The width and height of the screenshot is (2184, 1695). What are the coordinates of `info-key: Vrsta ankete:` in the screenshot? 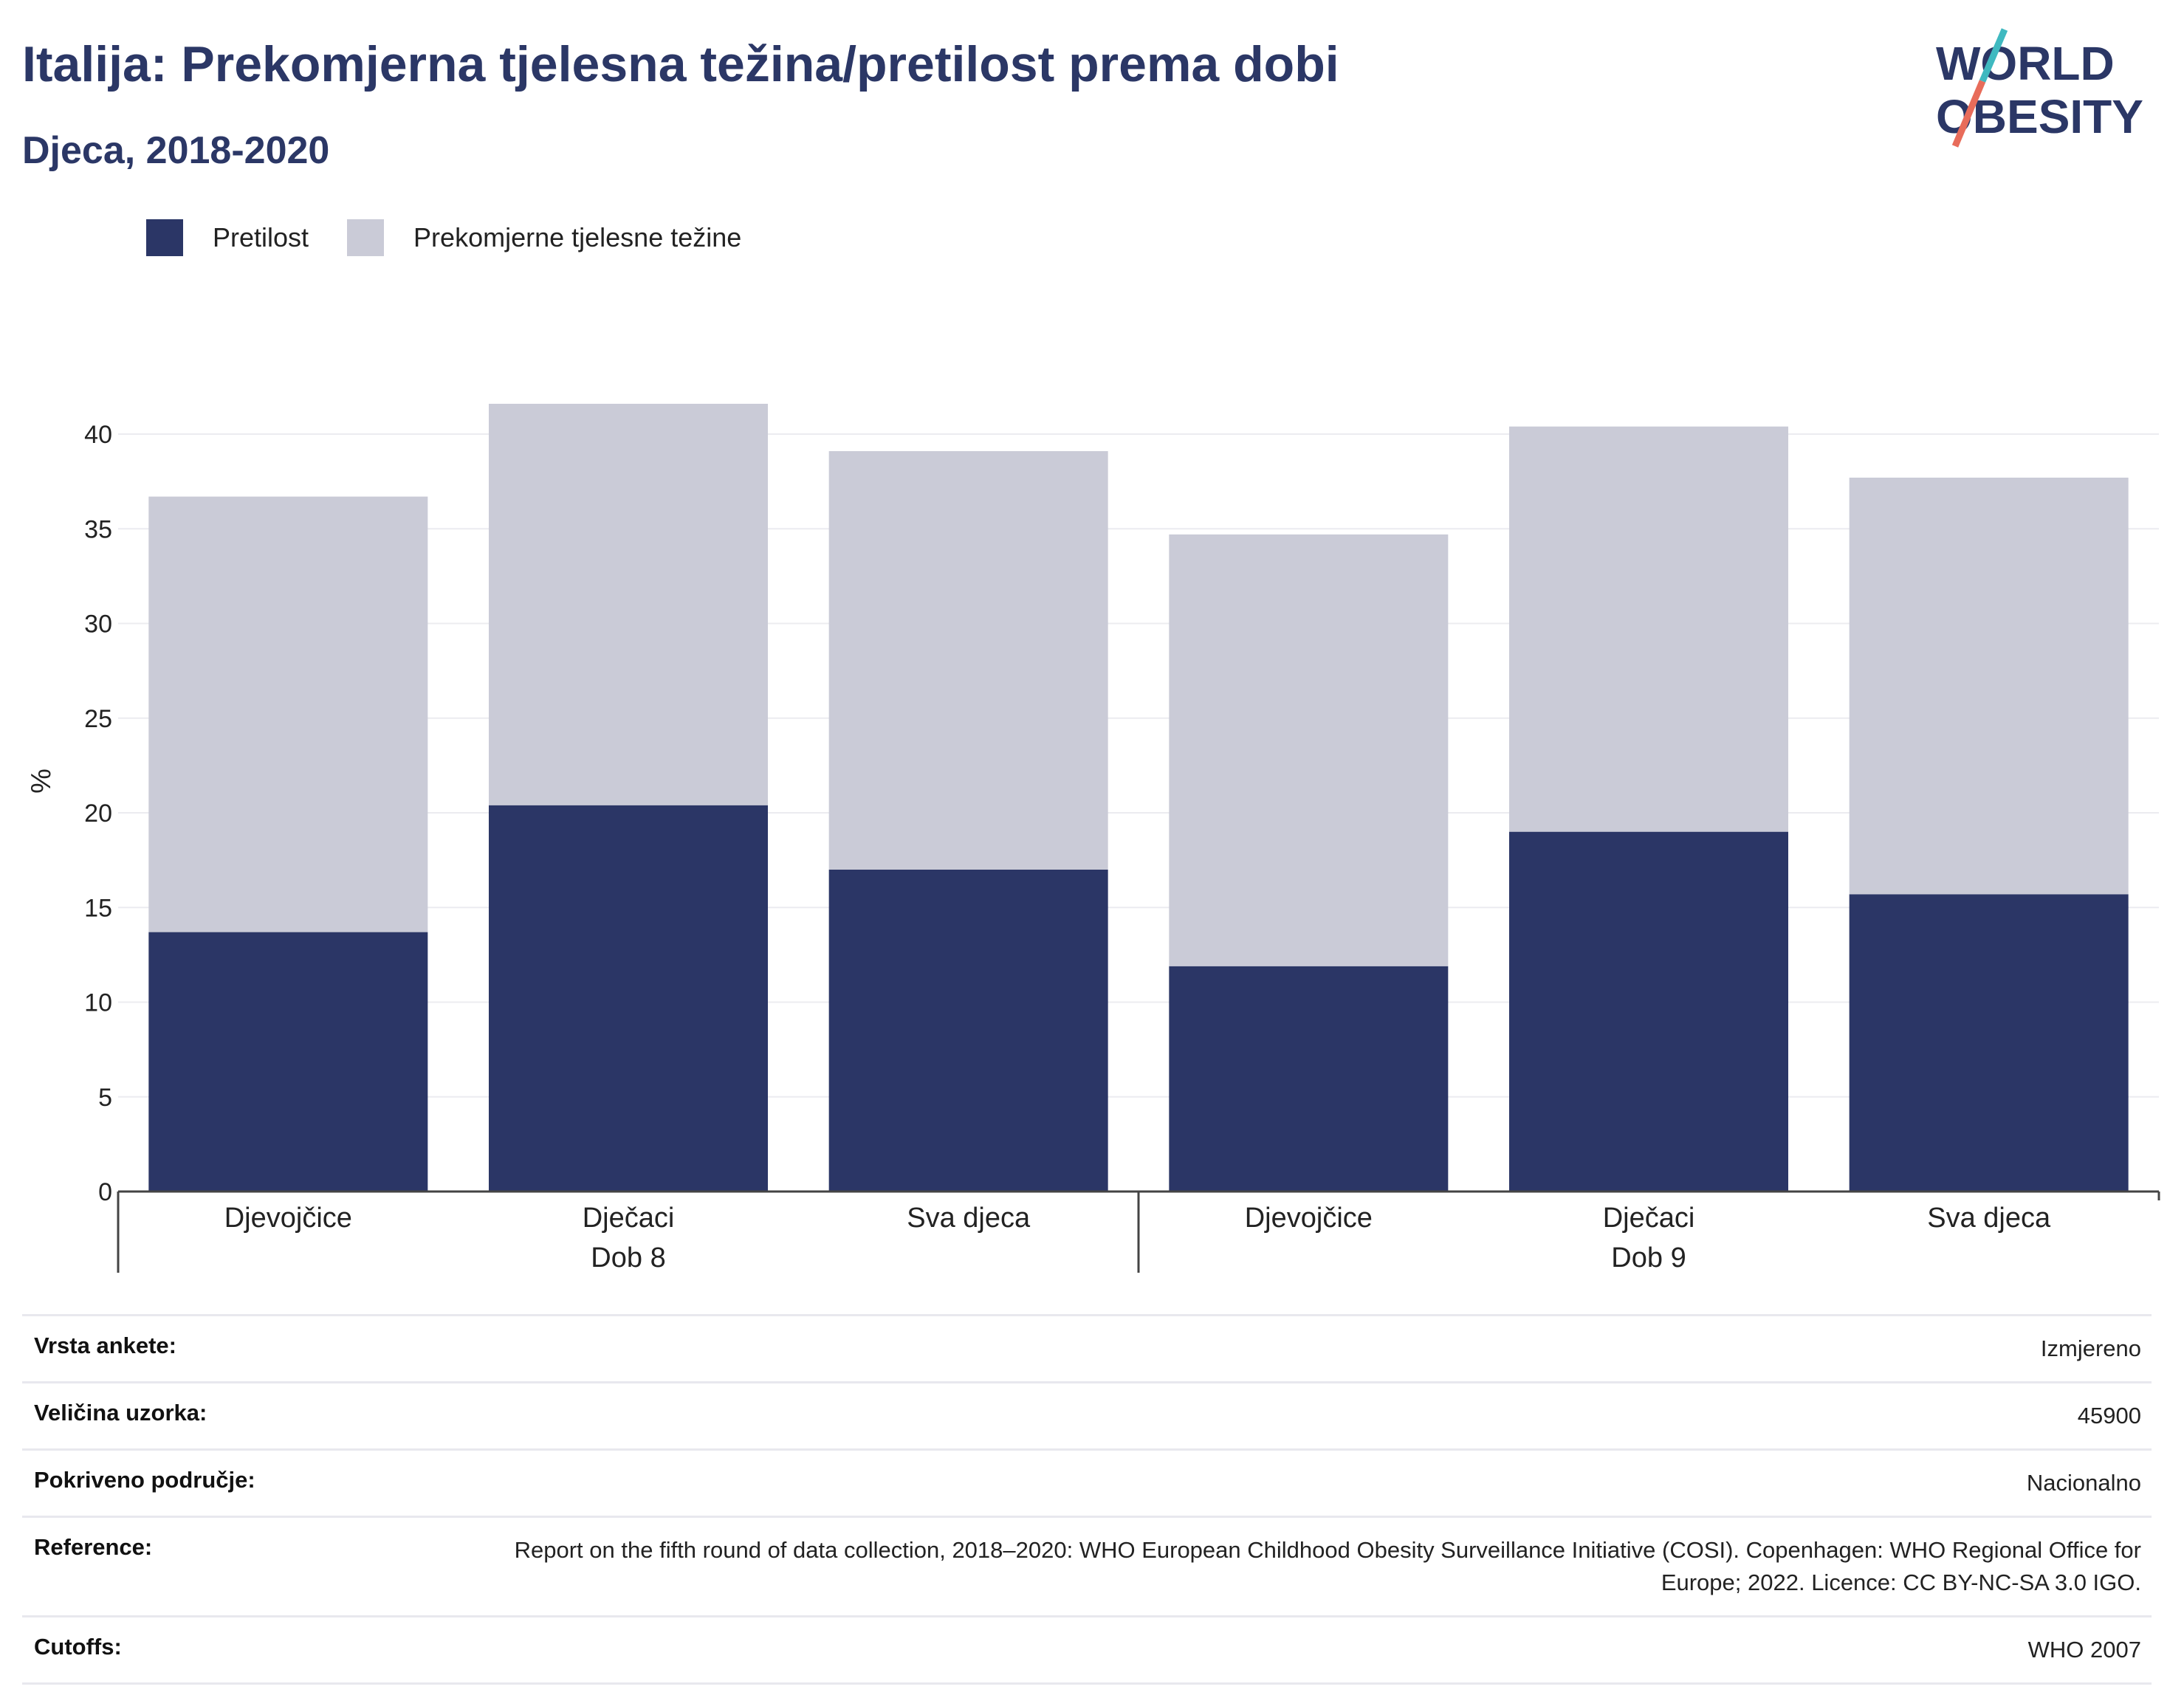 It's located at (105, 1345).